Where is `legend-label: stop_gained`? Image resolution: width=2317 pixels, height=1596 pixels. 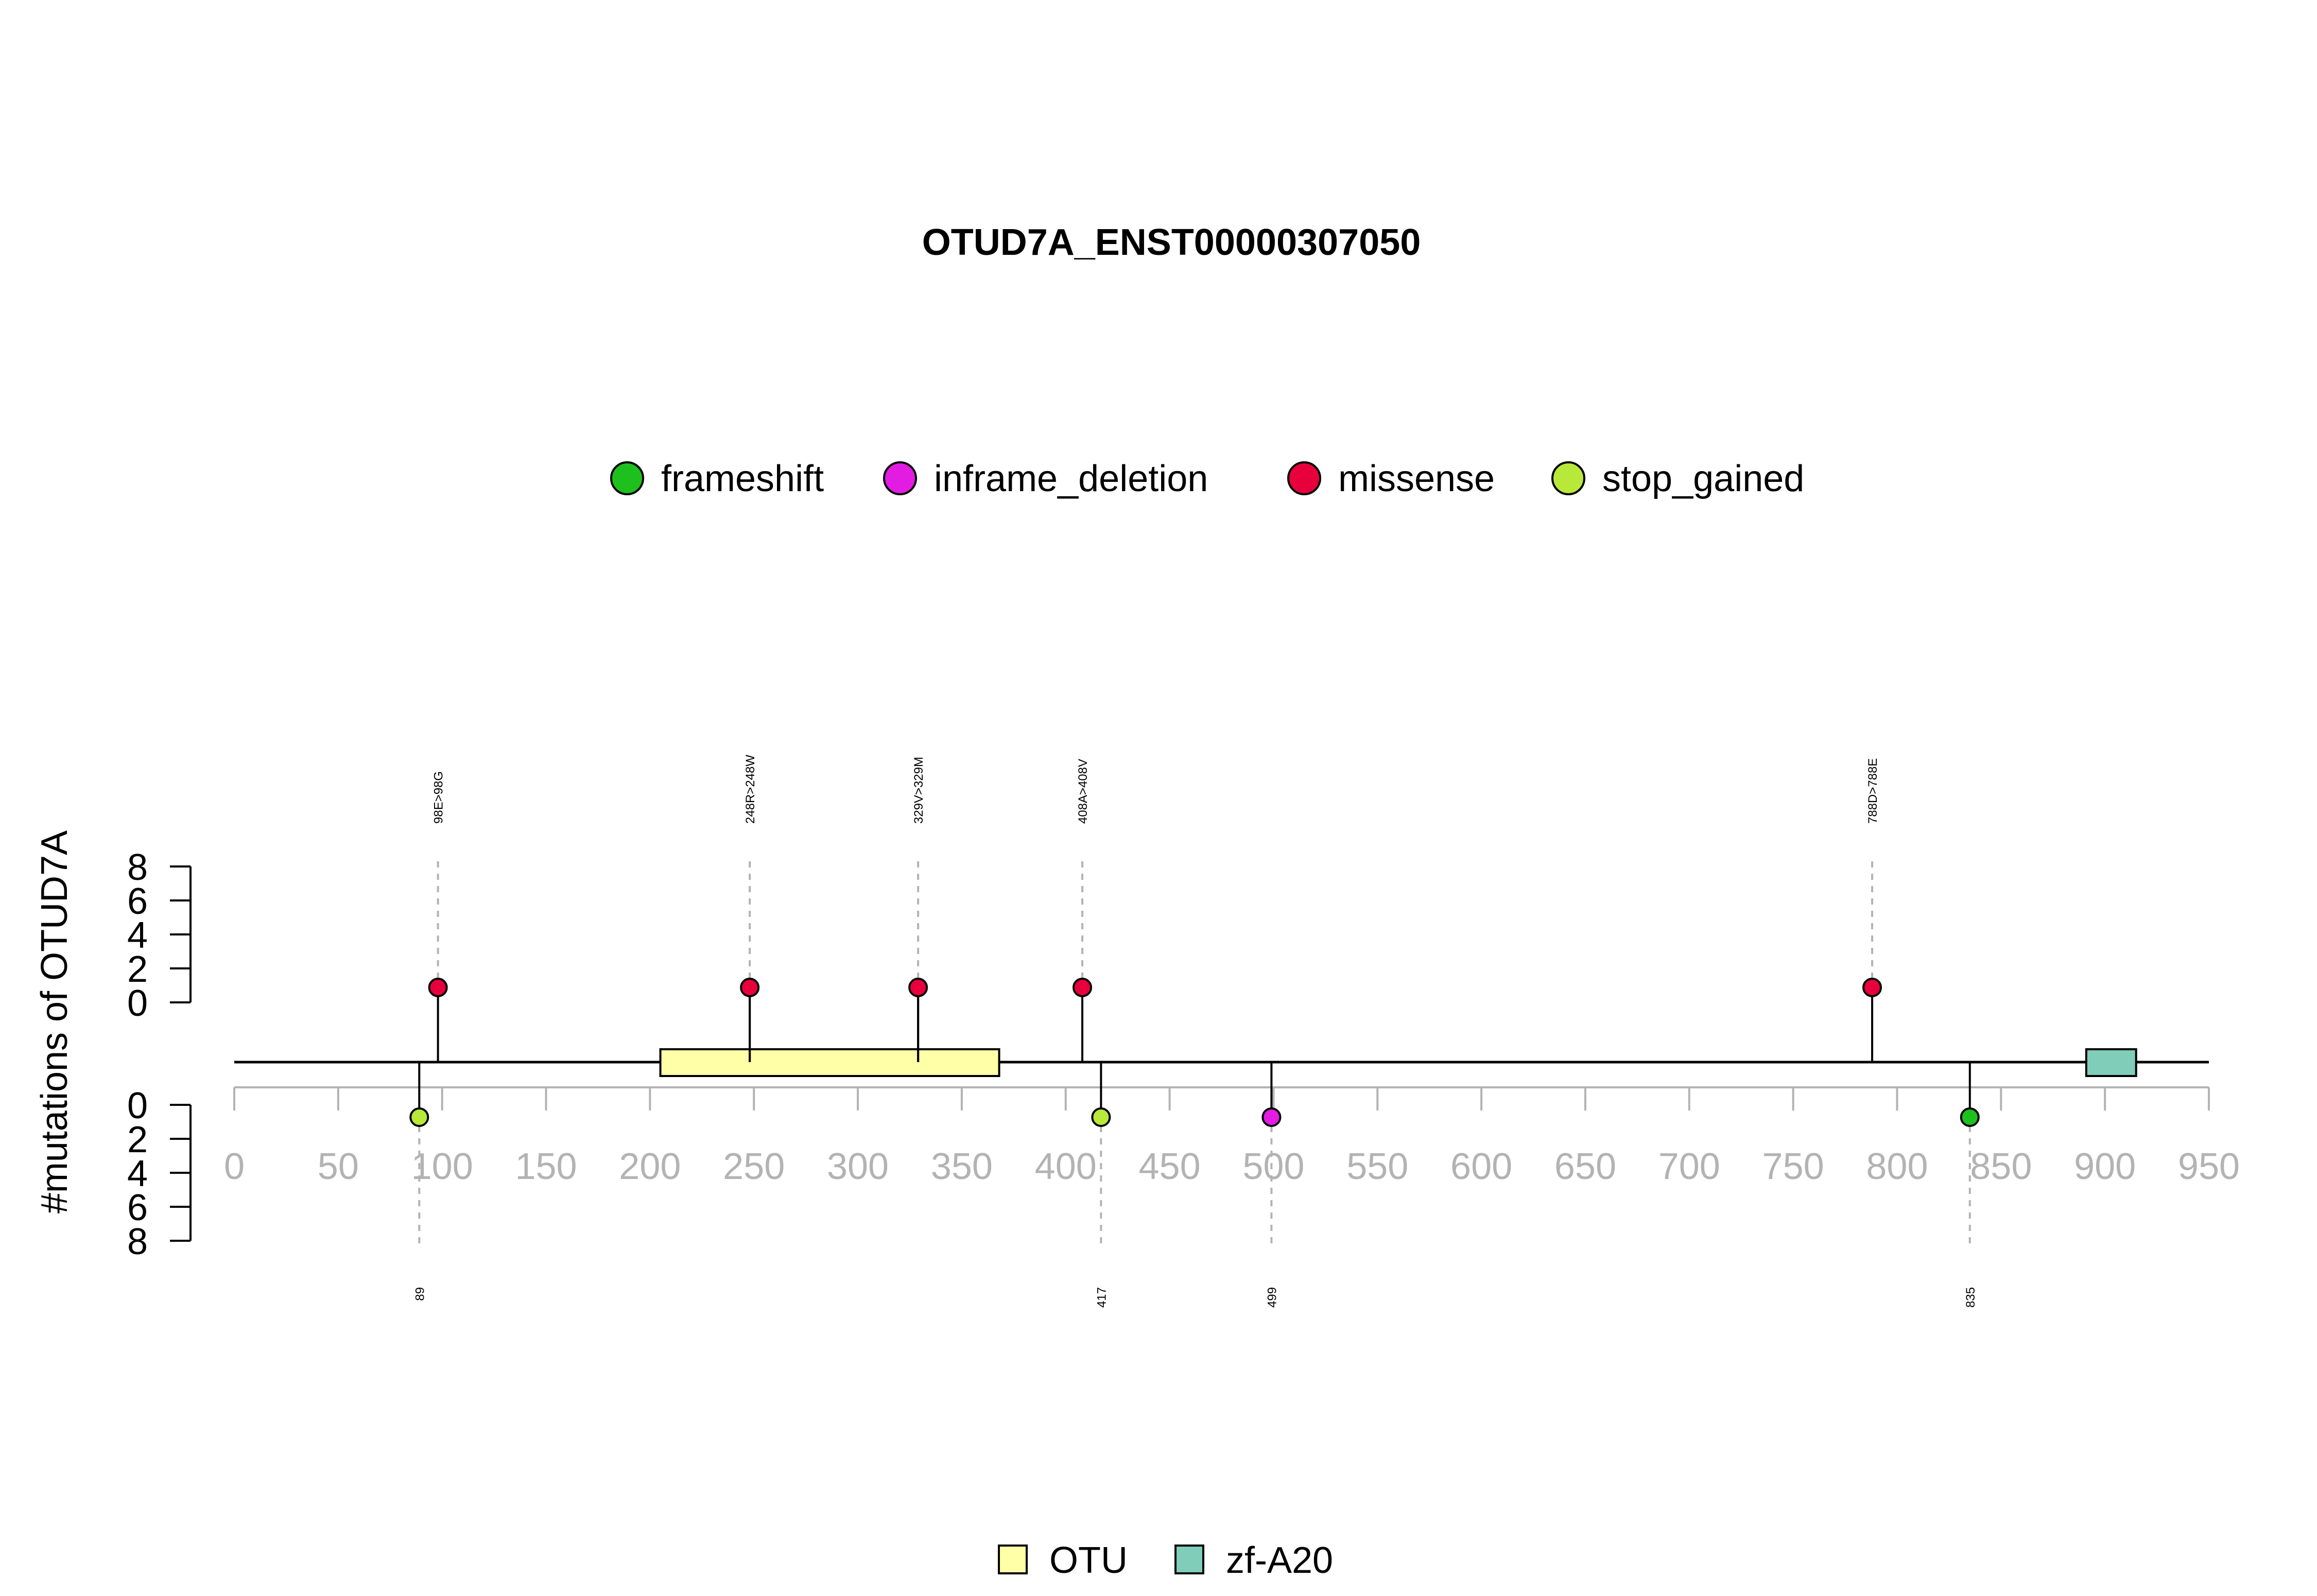
legend-label: stop_gained is located at coordinates (1703, 478).